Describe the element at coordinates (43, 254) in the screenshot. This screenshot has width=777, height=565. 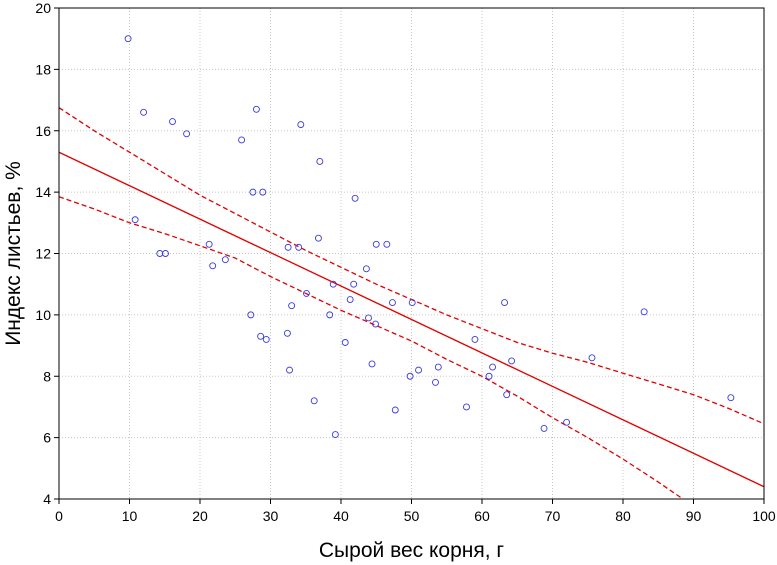
I see `y-tick-label: 12` at that location.